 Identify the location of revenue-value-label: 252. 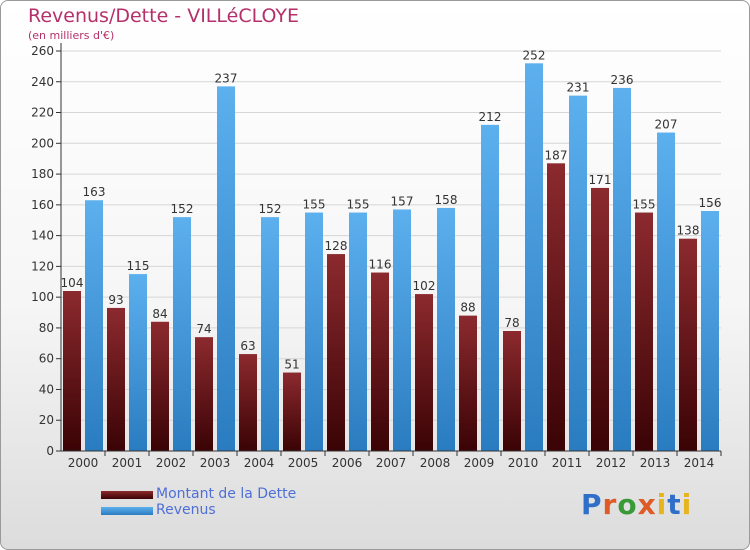
(534, 55).